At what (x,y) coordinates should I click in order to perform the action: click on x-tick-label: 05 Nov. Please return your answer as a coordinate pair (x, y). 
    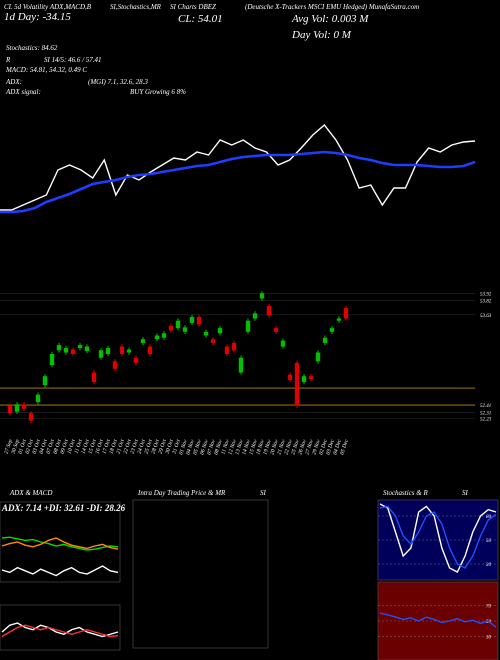
    Looking at the image, I should click on (197, 446).